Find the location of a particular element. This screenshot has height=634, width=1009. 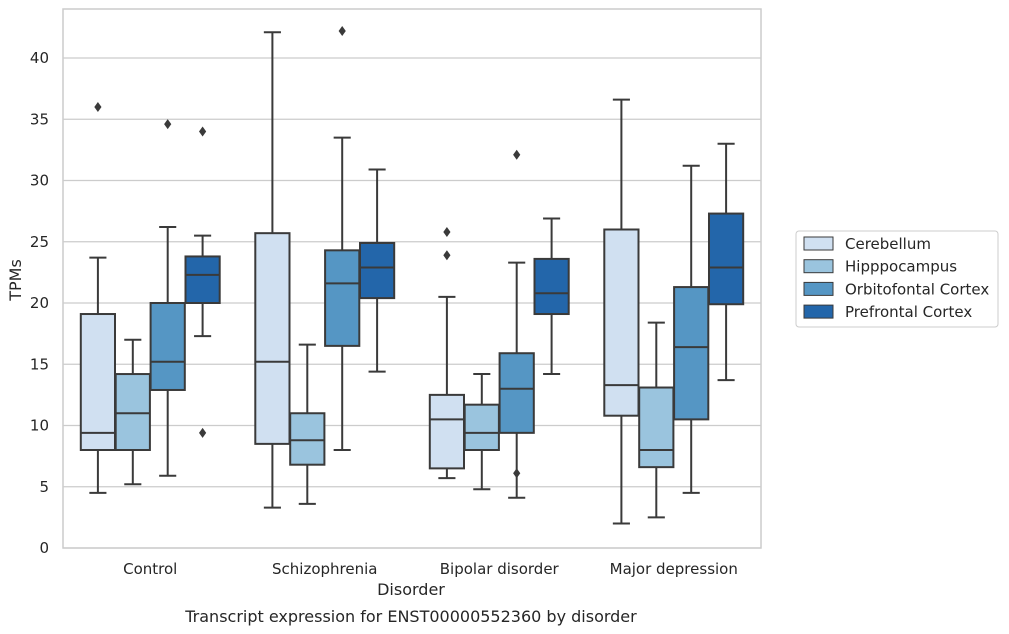

y-tick-label: 5 is located at coordinates (44, 487).